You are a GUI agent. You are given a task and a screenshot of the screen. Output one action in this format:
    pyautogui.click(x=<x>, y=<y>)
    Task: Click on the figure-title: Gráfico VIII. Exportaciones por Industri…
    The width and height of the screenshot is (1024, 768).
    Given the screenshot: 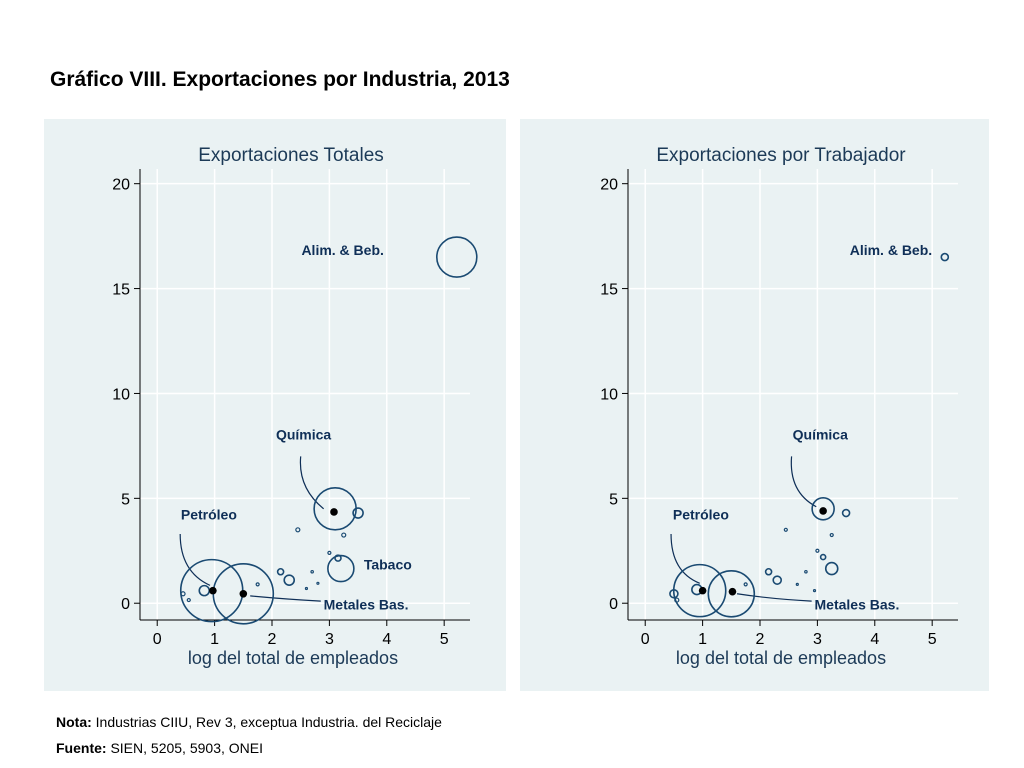 What is the action you would take?
    pyautogui.click(x=280, y=79)
    